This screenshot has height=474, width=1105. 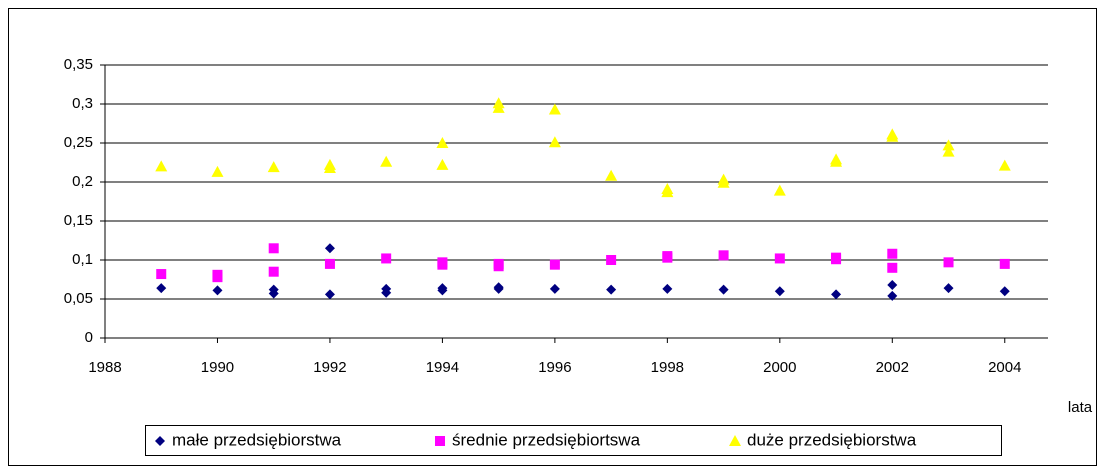 What do you see at coordinates (82, 259) in the screenshot?
I see `y-tick-label: 0,1` at bounding box center [82, 259].